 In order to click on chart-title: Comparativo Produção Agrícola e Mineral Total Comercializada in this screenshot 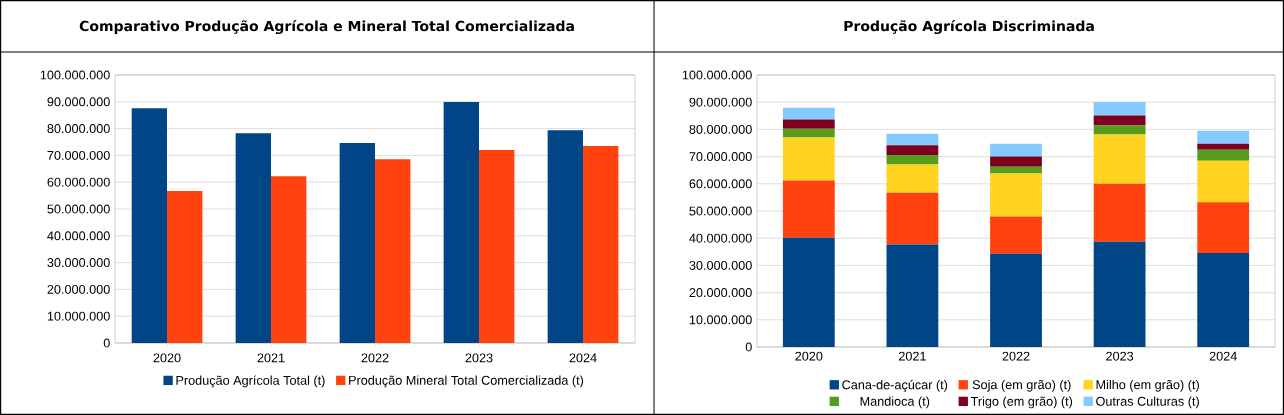, I will do `click(326, 27)`.